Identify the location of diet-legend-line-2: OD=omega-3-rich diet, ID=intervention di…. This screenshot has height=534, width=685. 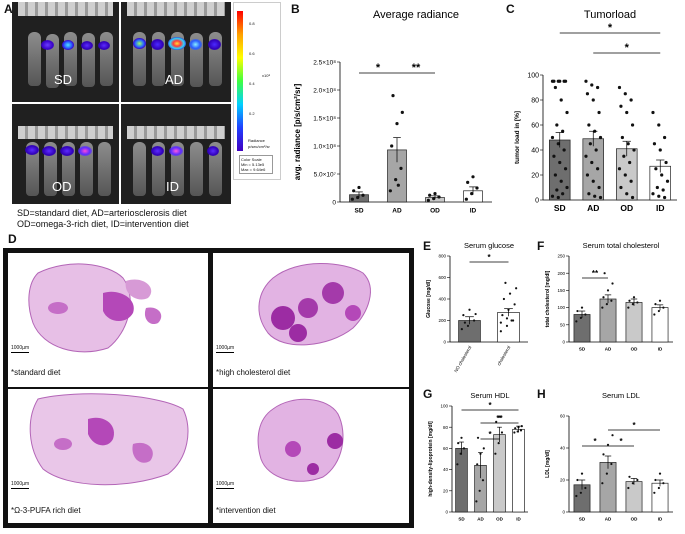
(103, 224).